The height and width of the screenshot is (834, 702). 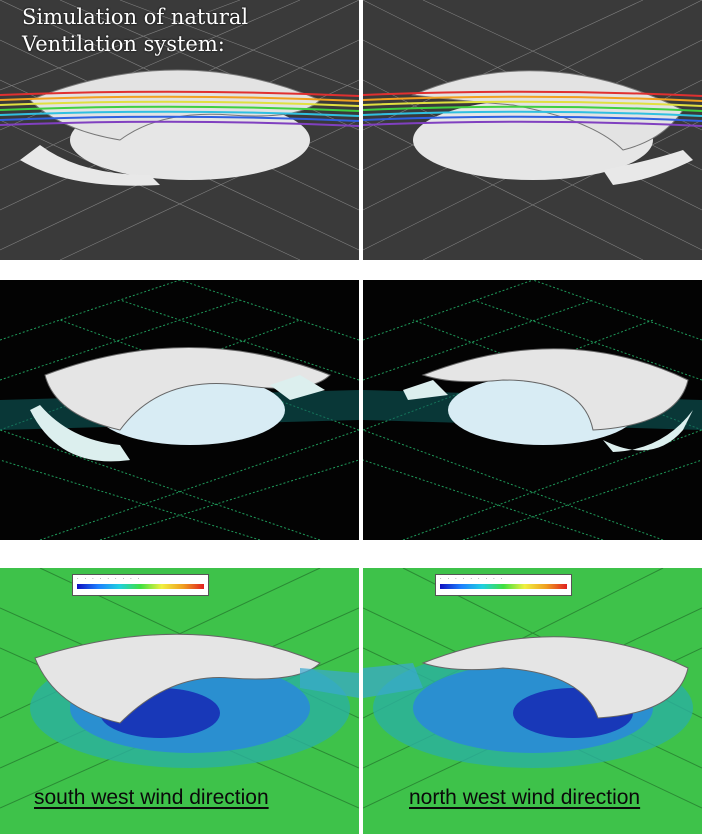 I want to click on caption-southwest: south west wind direction, so click(x=151, y=797).